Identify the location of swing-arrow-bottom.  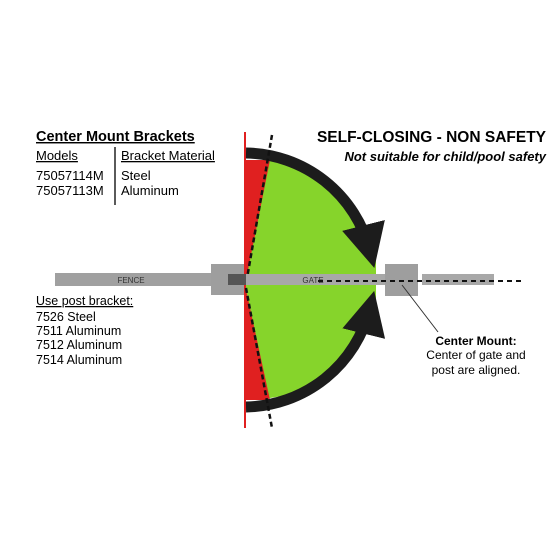
(315, 351).